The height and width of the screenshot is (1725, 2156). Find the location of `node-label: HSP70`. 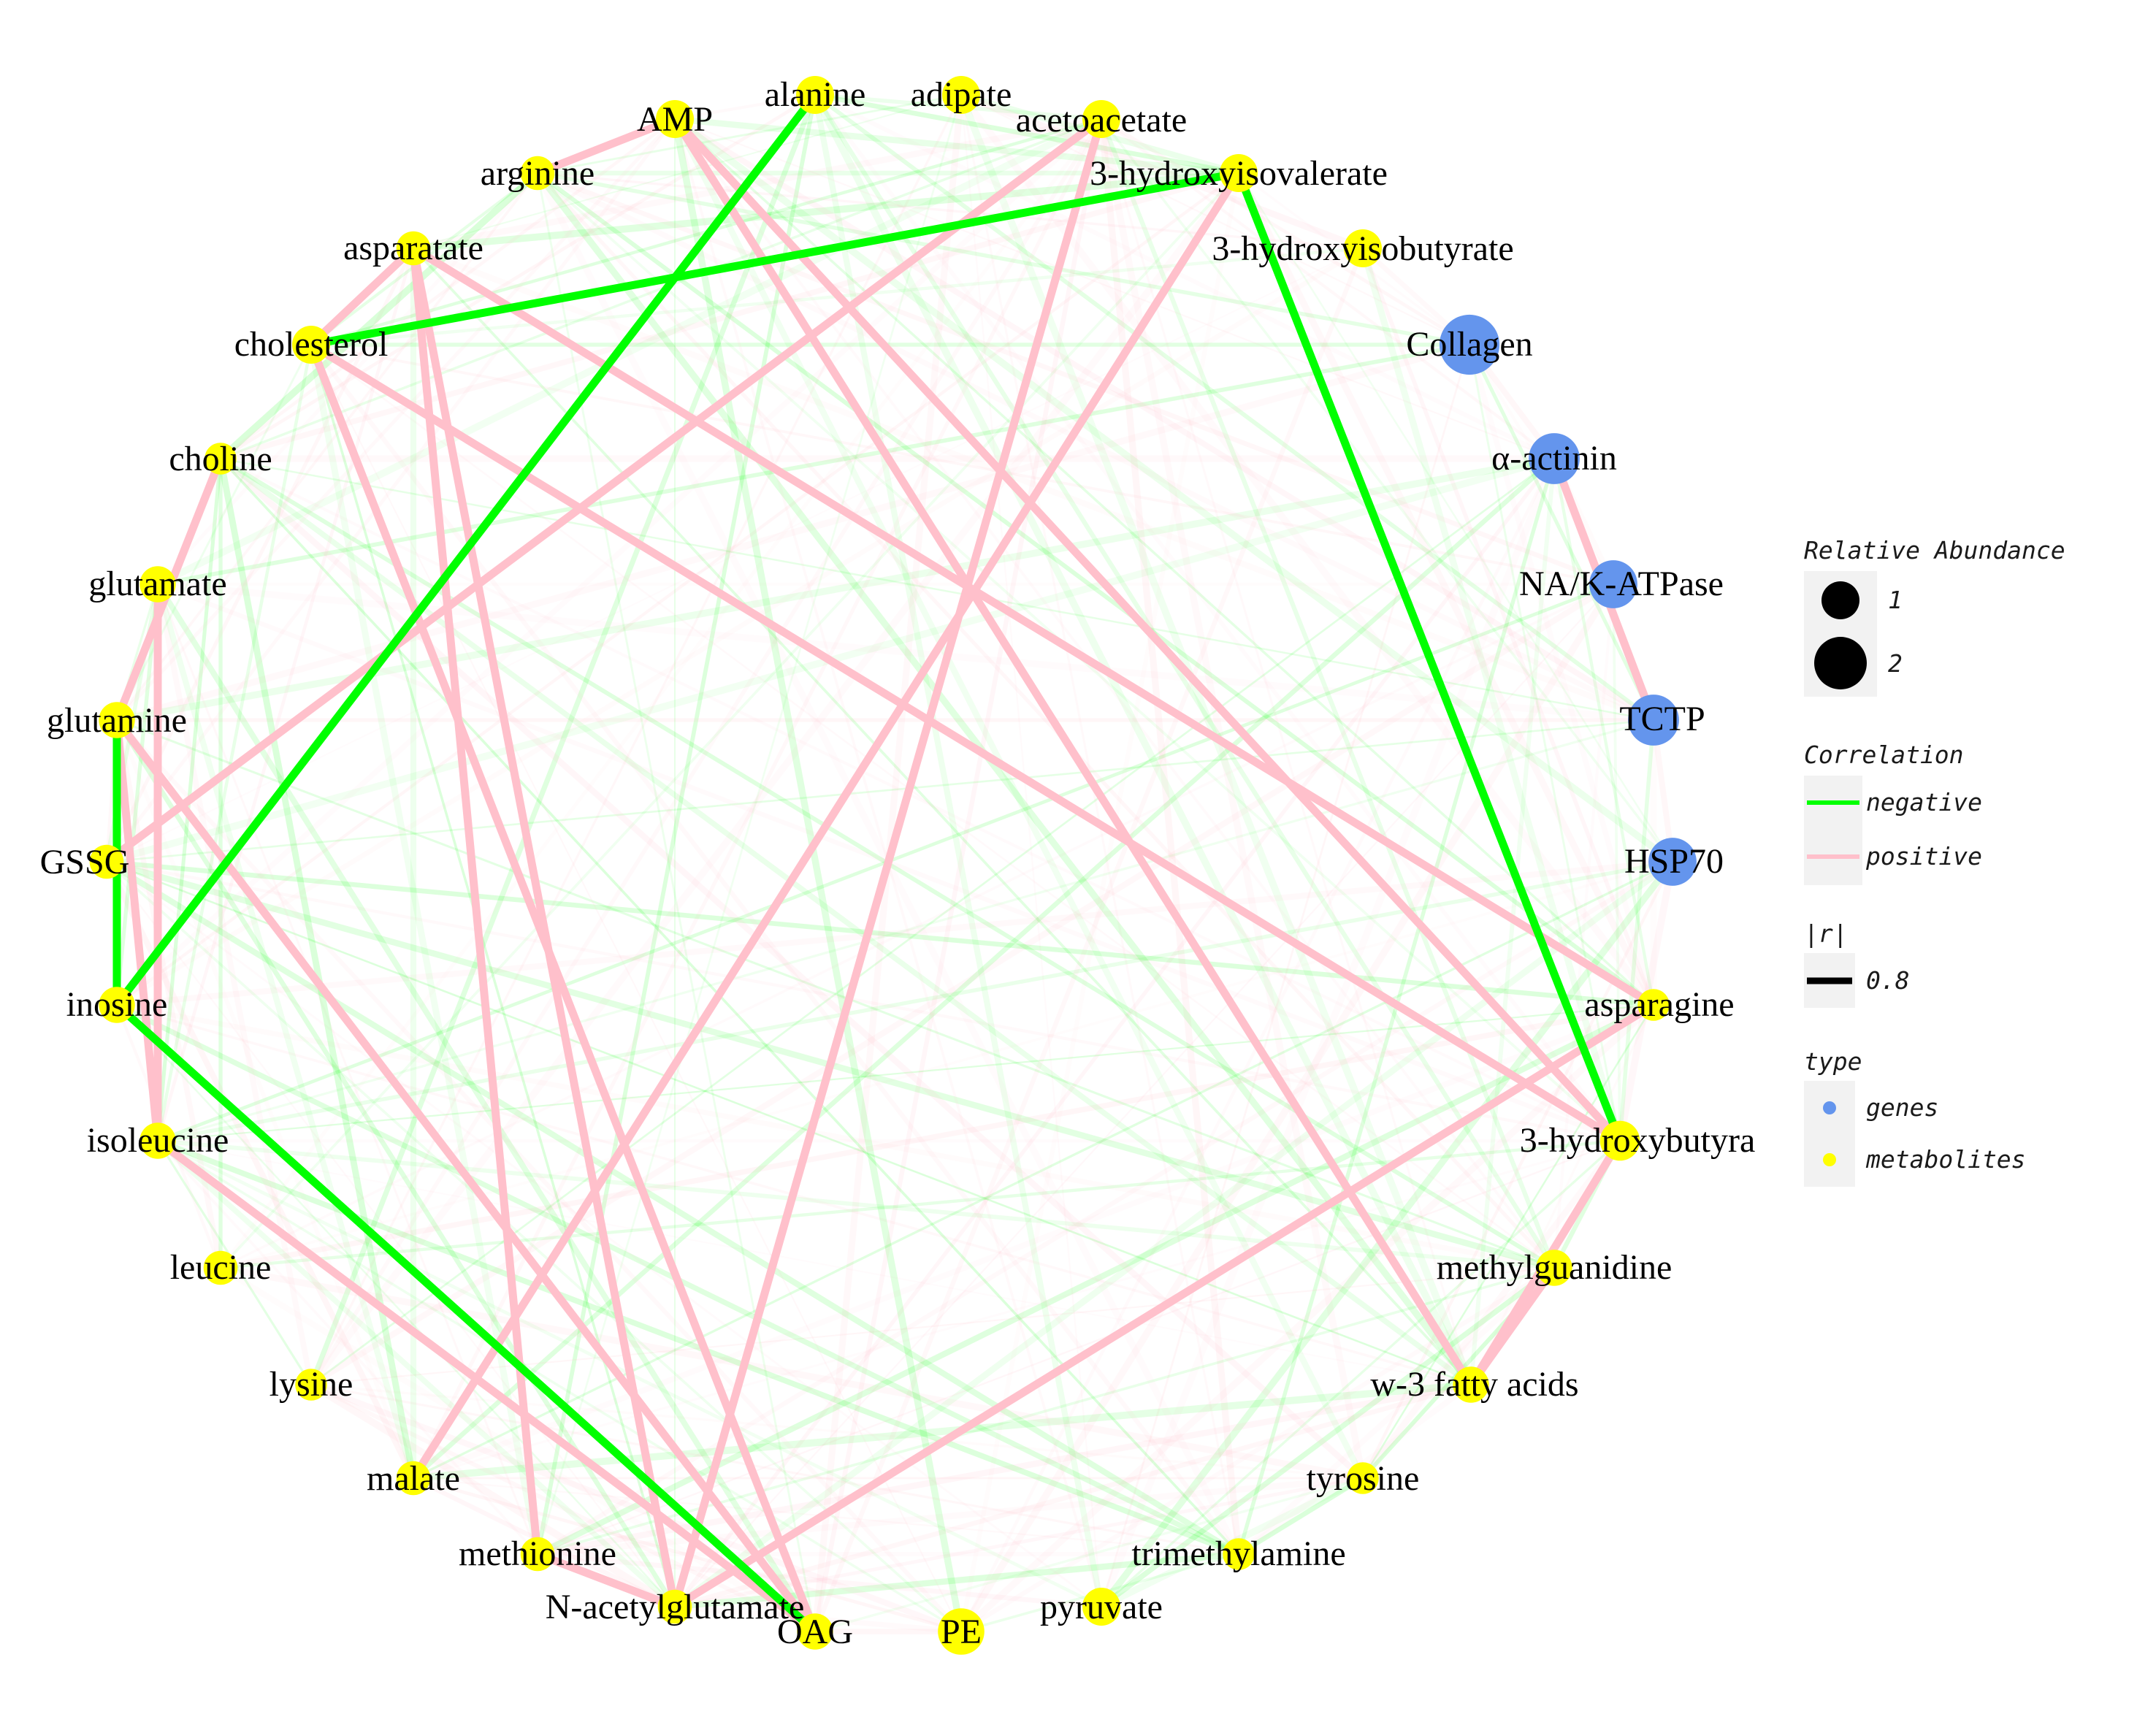

node-label: HSP70 is located at coordinates (1674, 861).